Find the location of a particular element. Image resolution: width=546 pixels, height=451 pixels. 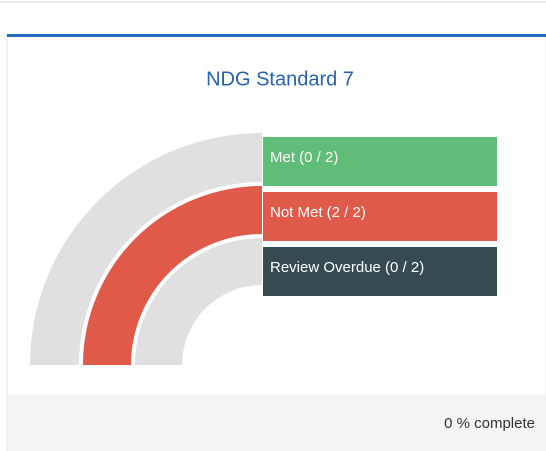

legend-label: Review Overdue (0 / 2) is located at coordinates (347, 267).